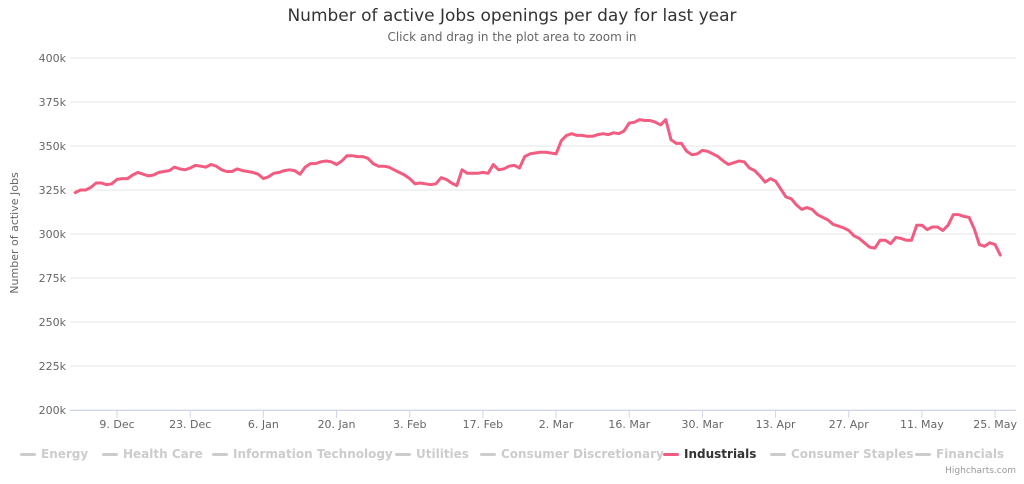 The image size is (1024, 484). Describe the element at coordinates (995, 424) in the screenshot. I see `x-tick-label: 25. May` at that location.